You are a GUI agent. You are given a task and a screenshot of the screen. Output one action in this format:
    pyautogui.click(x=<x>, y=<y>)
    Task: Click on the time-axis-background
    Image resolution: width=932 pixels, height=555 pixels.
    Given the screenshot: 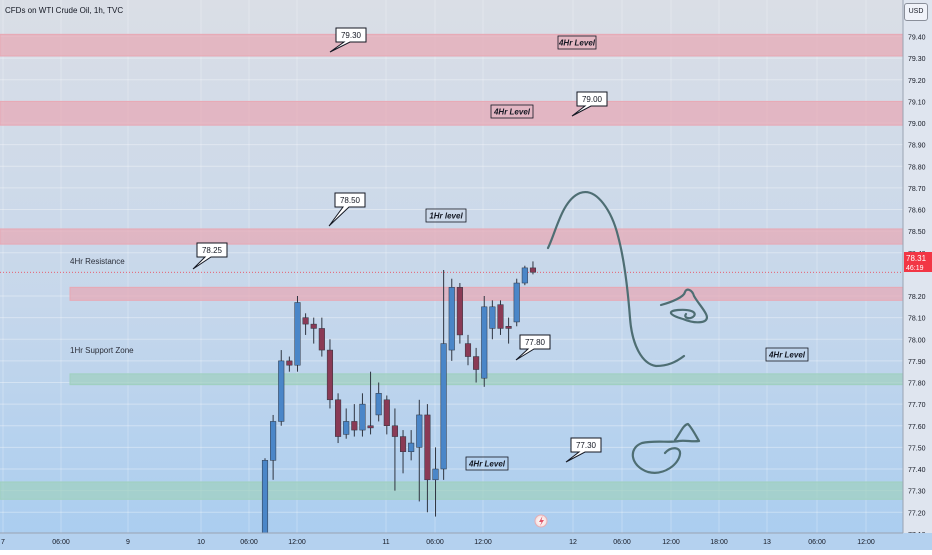 What is the action you would take?
    pyautogui.click(x=466, y=541)
    